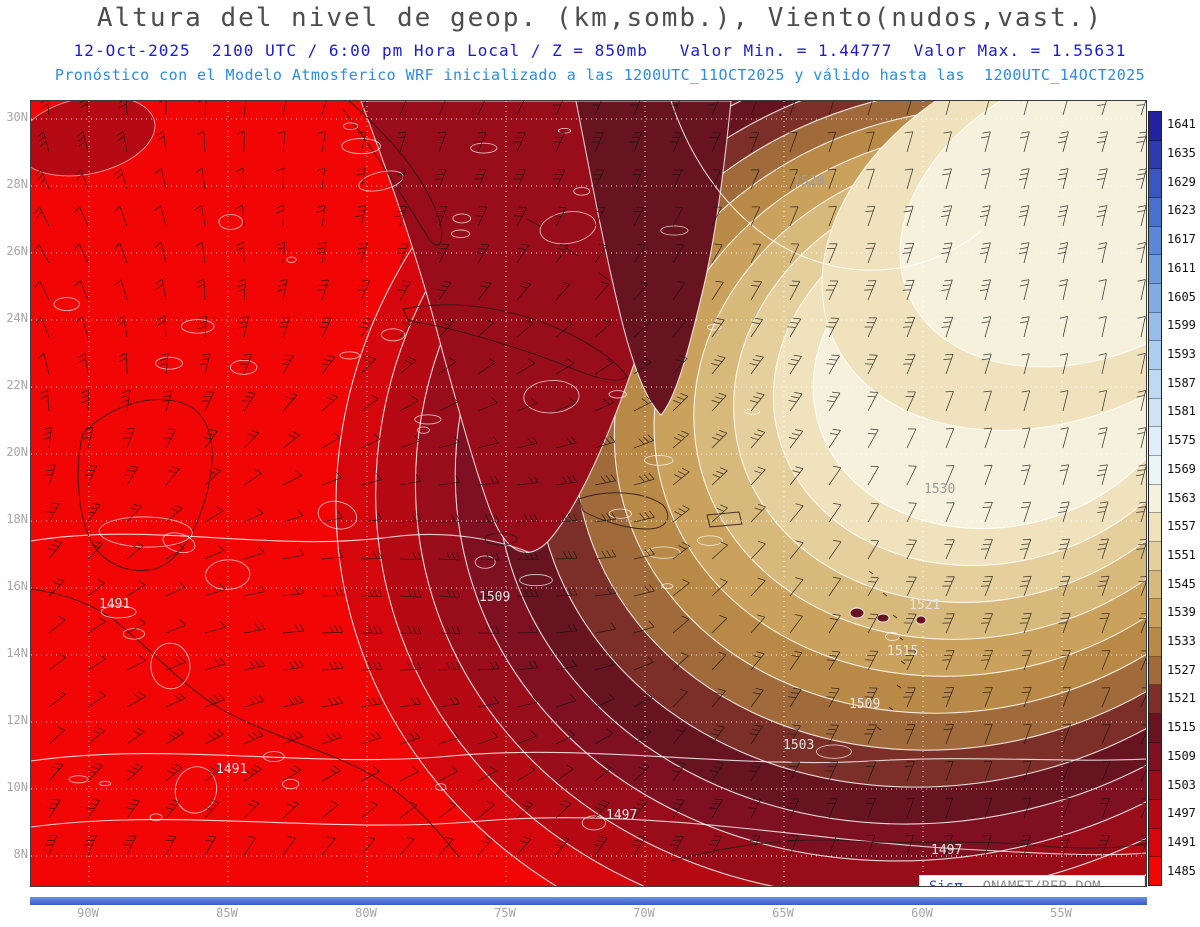 Image resolution: width=1200 pixels, height=927 pixels. Describe the element at coordinates (17, 452) in the screenshot. I see `lat-label: 20N` at that location.